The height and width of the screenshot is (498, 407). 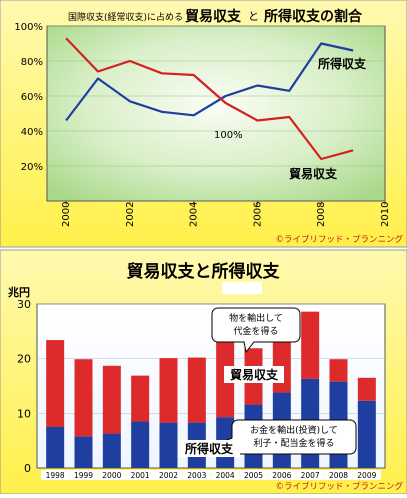 What do you see at coordinates (293, 443) in the screenshot?
I see `callout-bottom-line-2: 利子・配当金を得る` at bounding box center [293, 443].